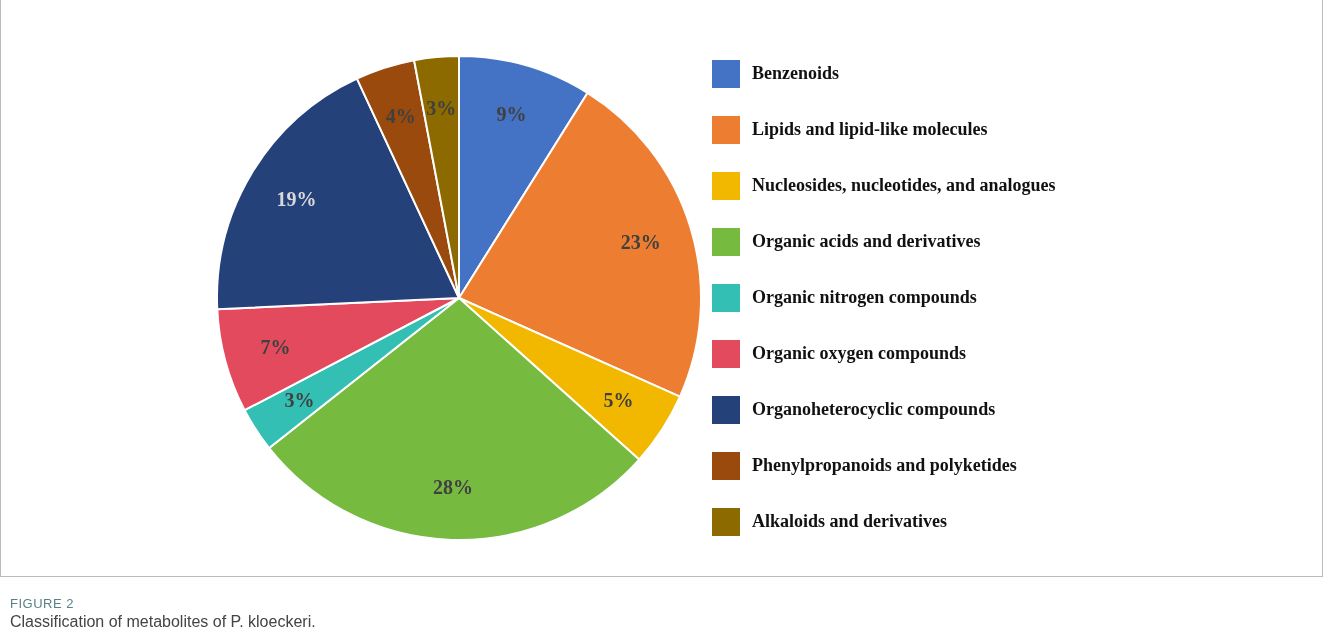 This screenshot has height=639, width=1323. What do you see at coordinates (511, 114) in the screenshot?
I see `data-label: 9%` at bounding box center [511, 114].